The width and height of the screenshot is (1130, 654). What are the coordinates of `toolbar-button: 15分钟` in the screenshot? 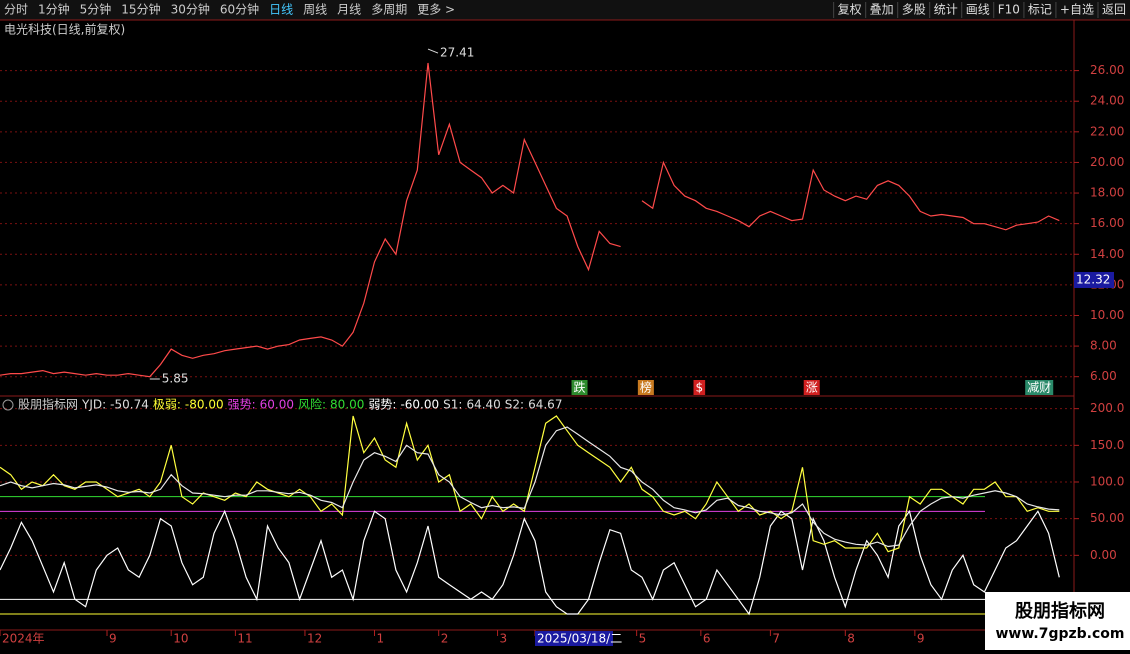 It's located at (140, 9).